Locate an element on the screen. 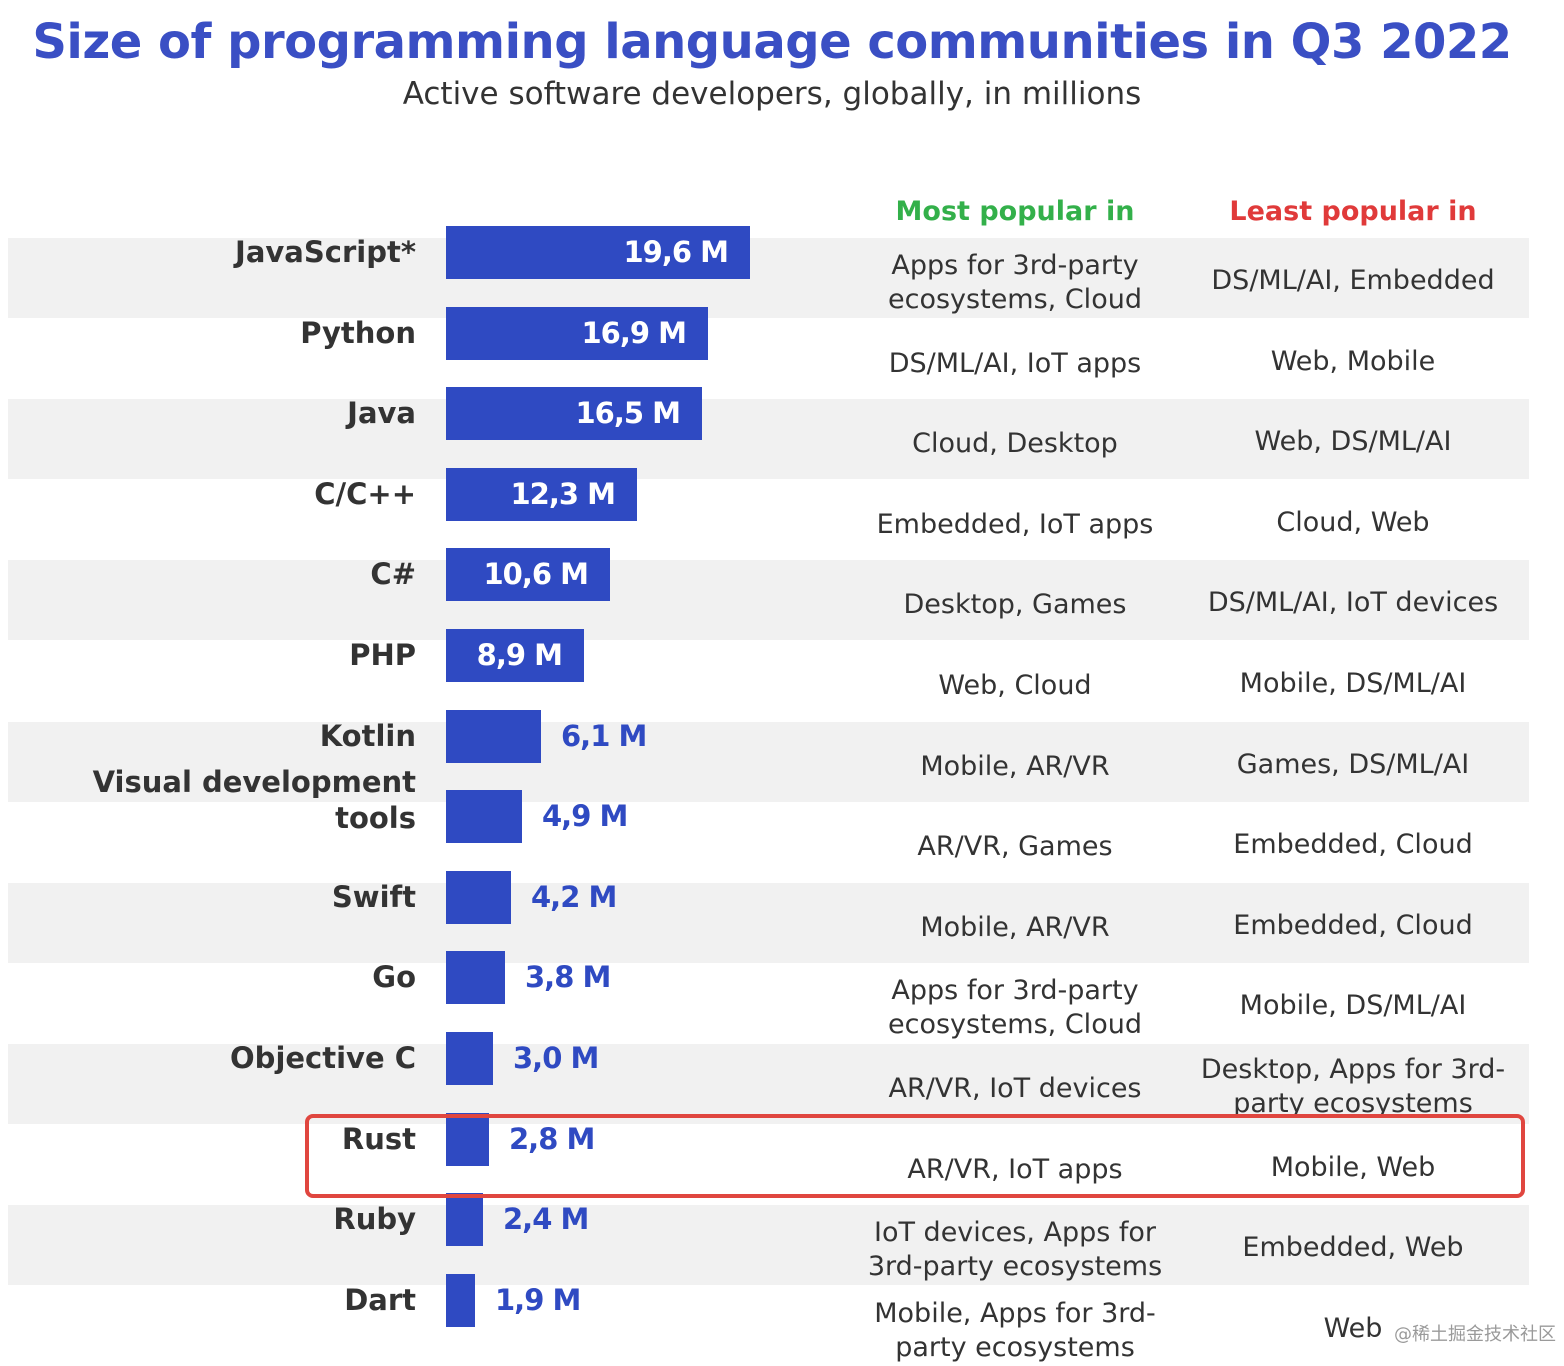  most-popular-header: Most popular in is located at coordinates (1015, 211).